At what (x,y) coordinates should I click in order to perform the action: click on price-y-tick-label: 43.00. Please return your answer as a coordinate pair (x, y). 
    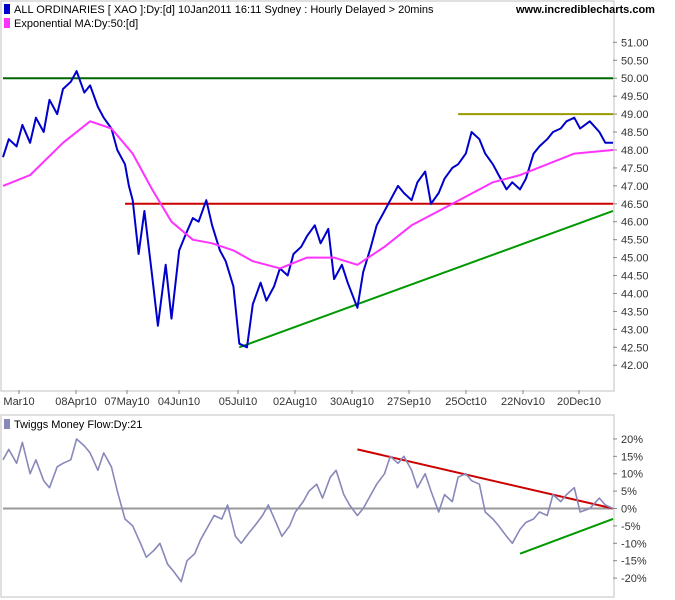
    Looking at the image, I should click on (635, 330).